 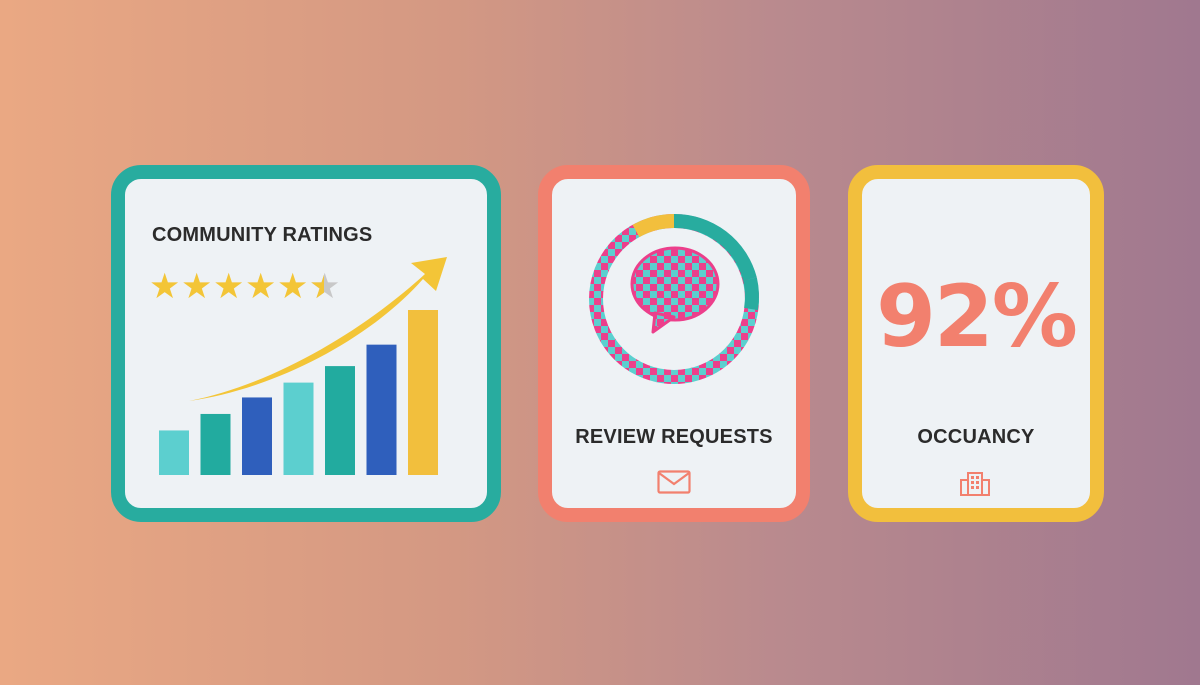 I want to click on occupancy-title: OCCUANCY, so click(x=976, y=437).